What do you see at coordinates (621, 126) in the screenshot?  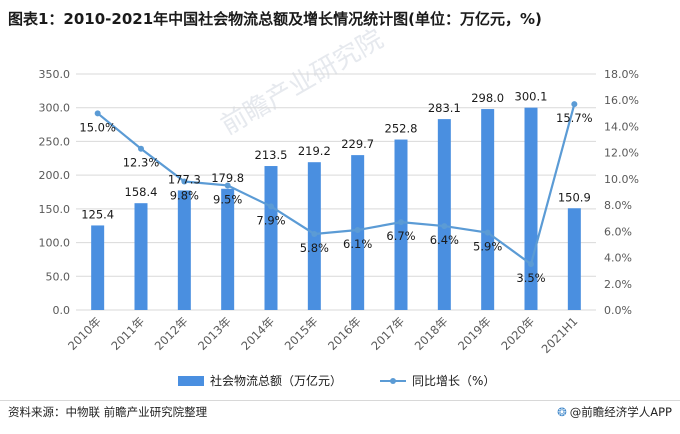 I see `y-right-tick-label: 14.0%` at bounding box center [621, 126].